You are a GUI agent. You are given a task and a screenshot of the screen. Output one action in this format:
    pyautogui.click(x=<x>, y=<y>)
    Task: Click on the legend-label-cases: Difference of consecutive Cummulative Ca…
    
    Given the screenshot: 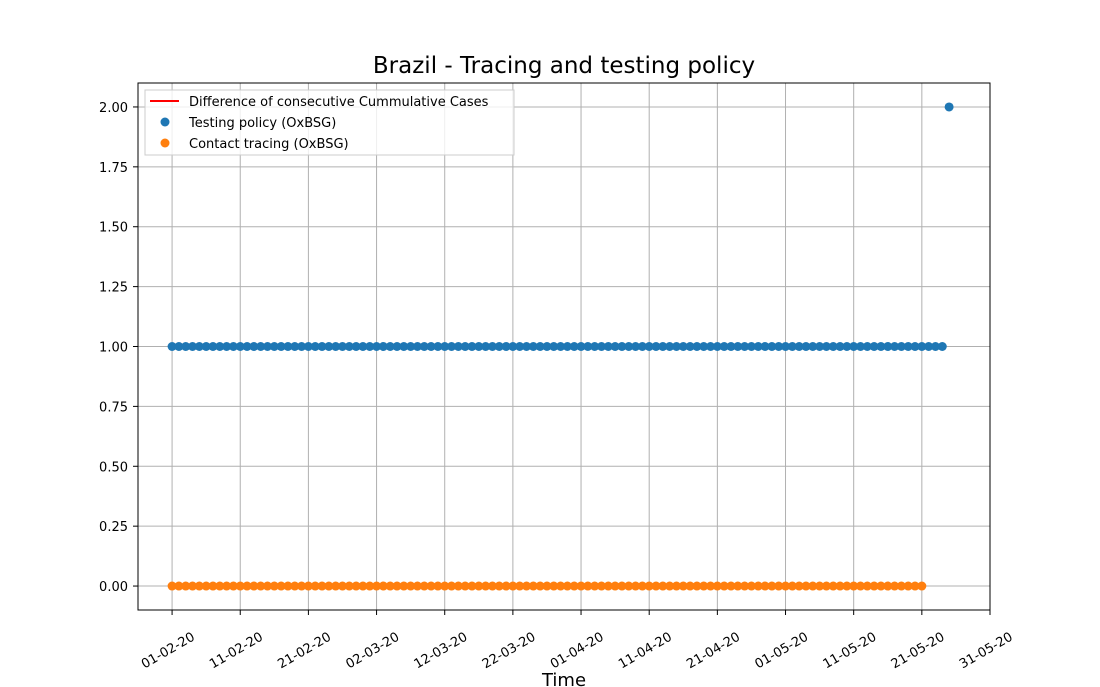 What is the action you would take?
    pyautogui.click(x=339, y=102)
    